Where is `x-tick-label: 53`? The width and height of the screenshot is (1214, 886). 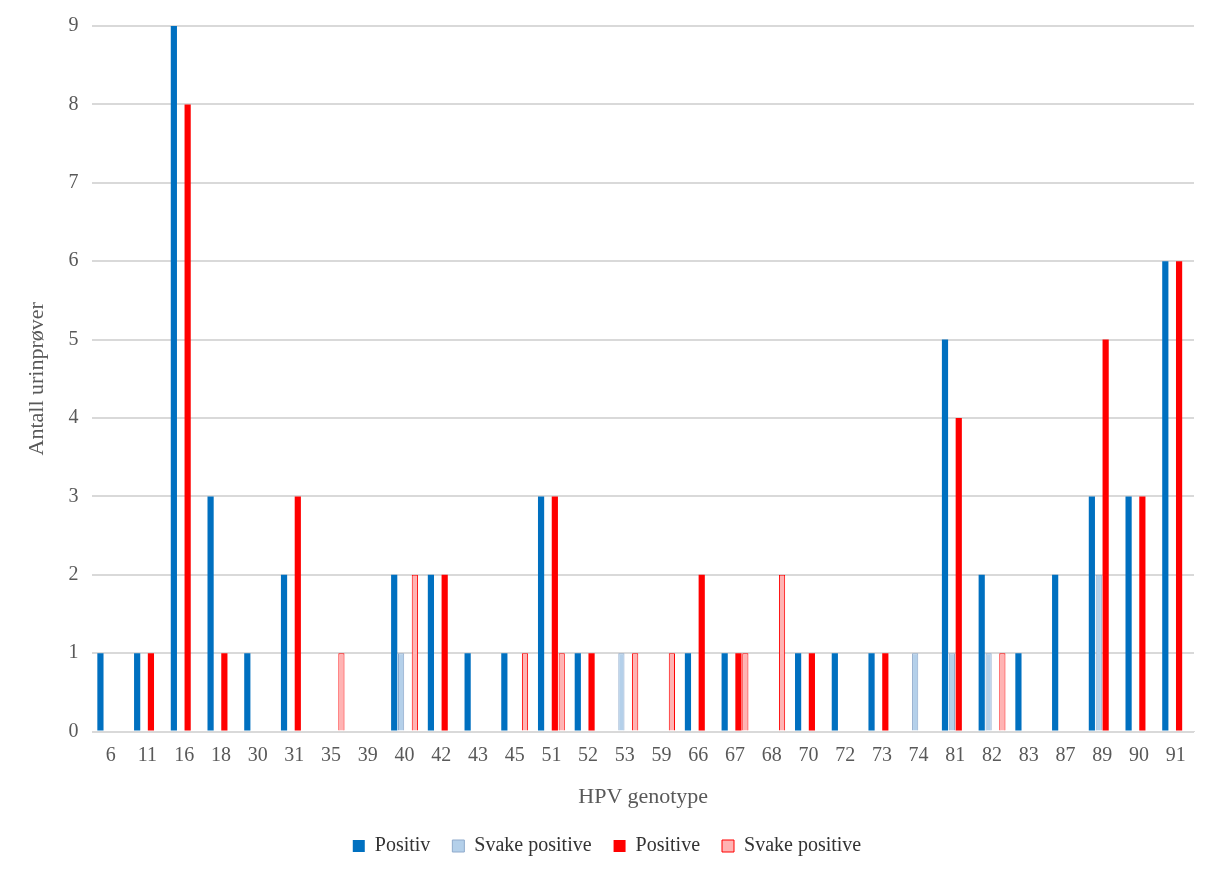
x-tick-label: 53 is located at coordinates (624, 753).